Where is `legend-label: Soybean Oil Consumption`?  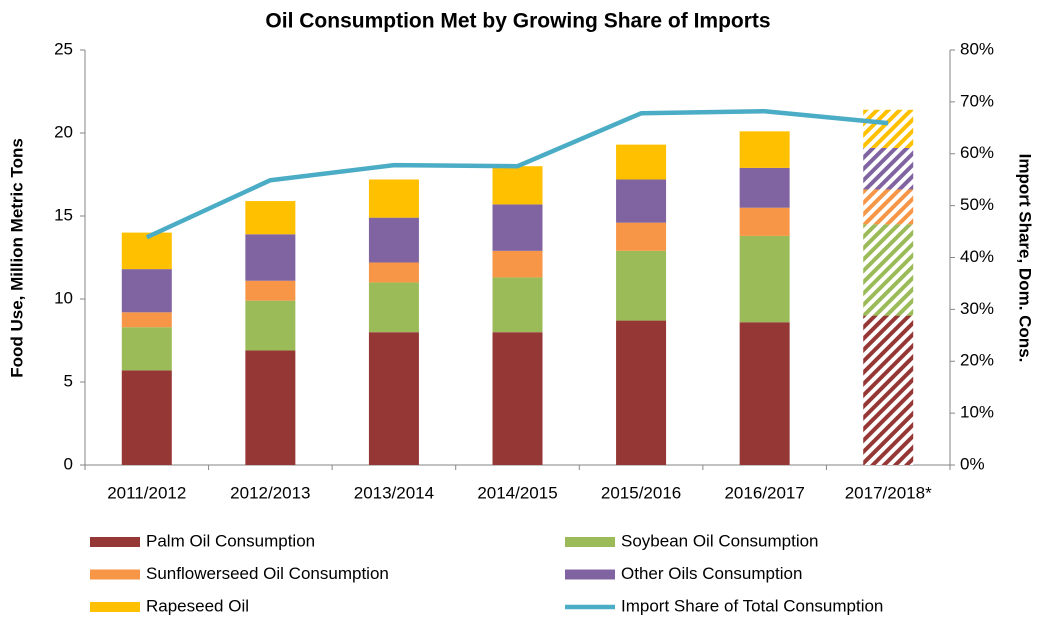
legend-label: Soybean Oil Consumption is located at coordinates (720, 540).